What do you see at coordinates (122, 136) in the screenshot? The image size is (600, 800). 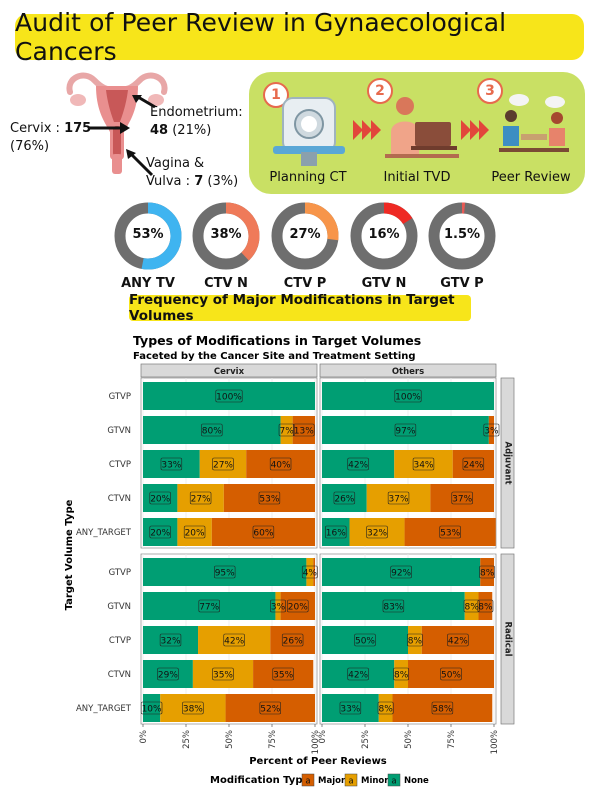 I see `anatomy-arrows` at bounding box center [122, 136].